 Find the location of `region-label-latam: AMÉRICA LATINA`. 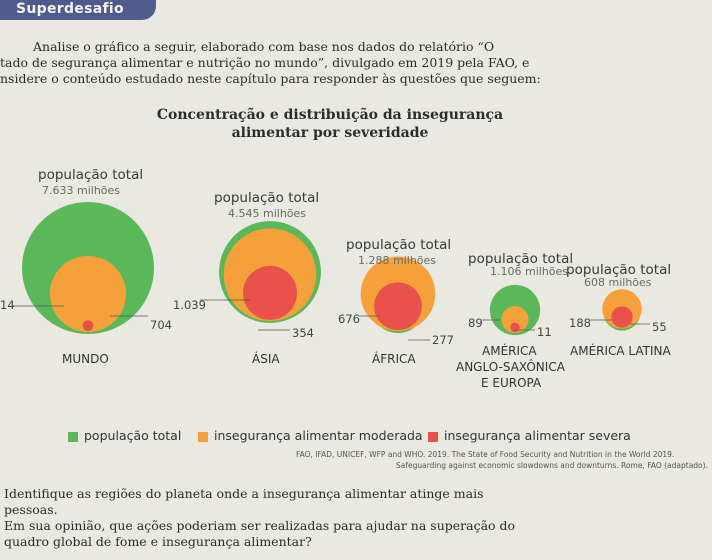

region-label-latam: AMÉRICA LATINA is located at coordinates (620, 351).